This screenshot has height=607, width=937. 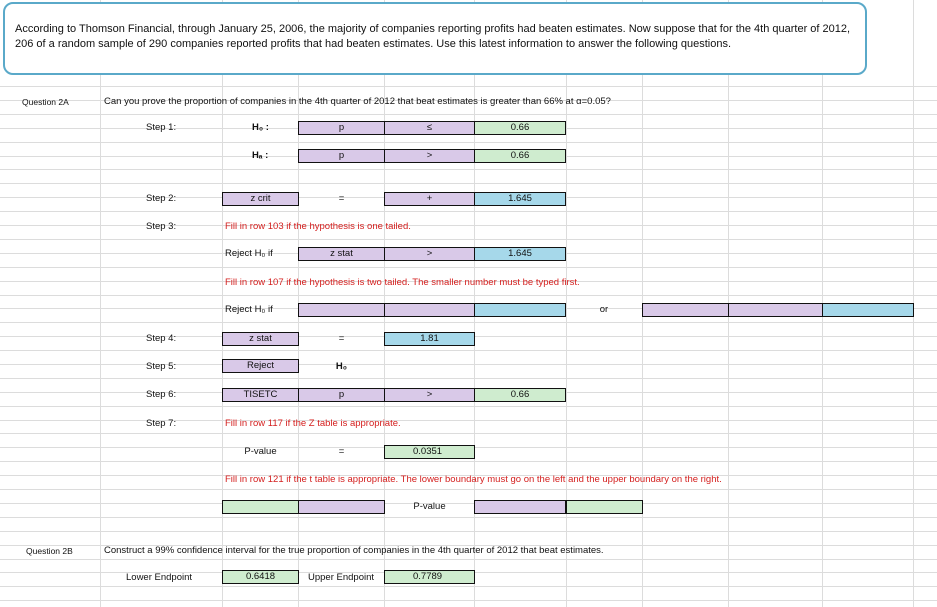 What do you see at coordinates (260, 577) in the screenshot?
I see `lower-endpoint-cell: 0.6418` at bounding box center [260, 577].